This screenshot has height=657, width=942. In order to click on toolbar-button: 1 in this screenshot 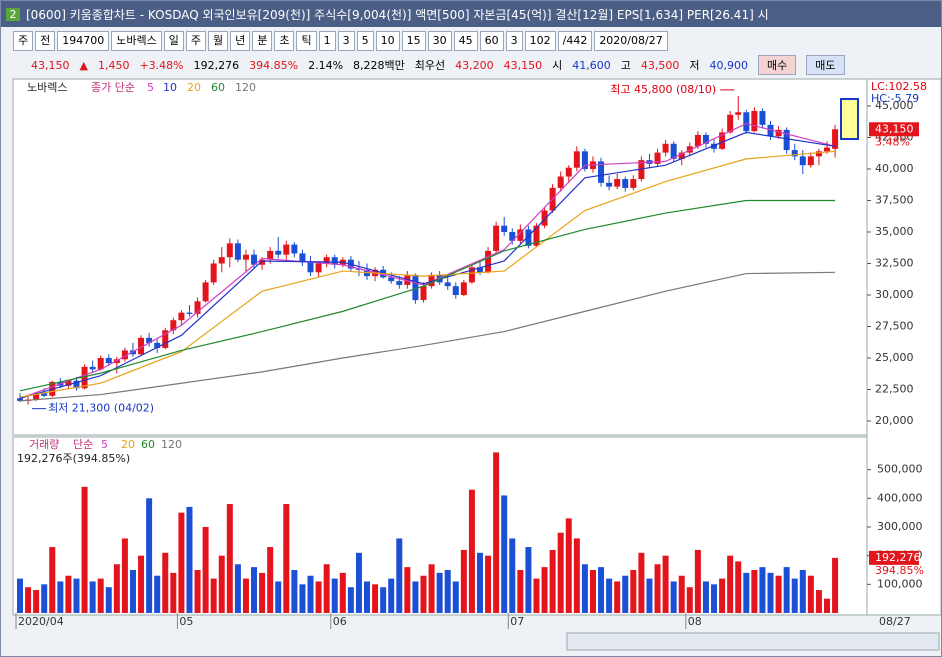, I will do `click(327, 41)`.